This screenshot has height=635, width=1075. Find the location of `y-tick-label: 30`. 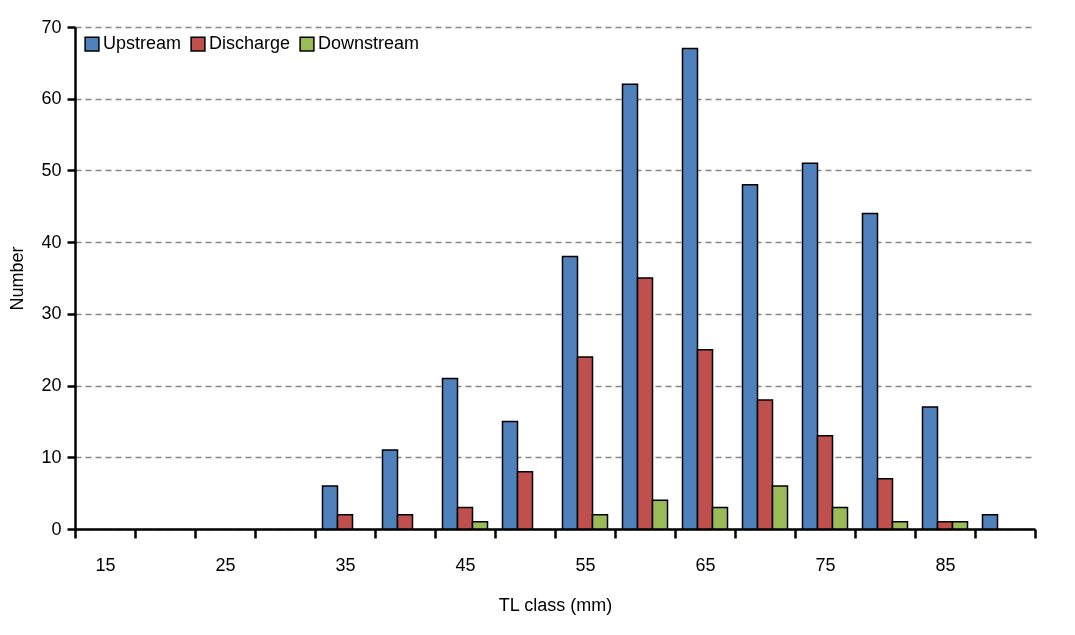

y-tick-label: 30 is located at coordinates (51, 313).